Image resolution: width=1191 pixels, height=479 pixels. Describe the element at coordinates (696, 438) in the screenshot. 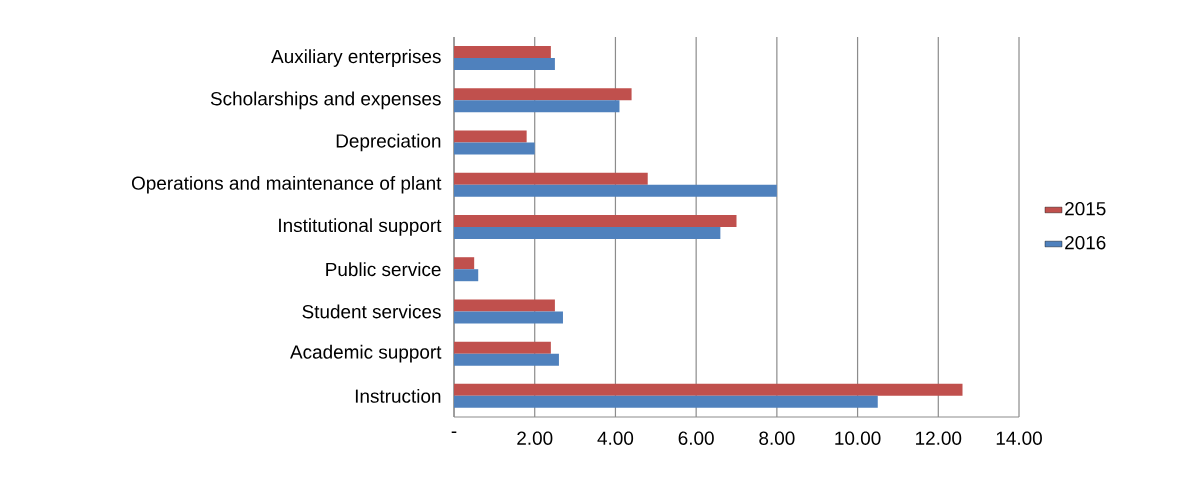

I see `x-tick-label: 6.00` at that location.